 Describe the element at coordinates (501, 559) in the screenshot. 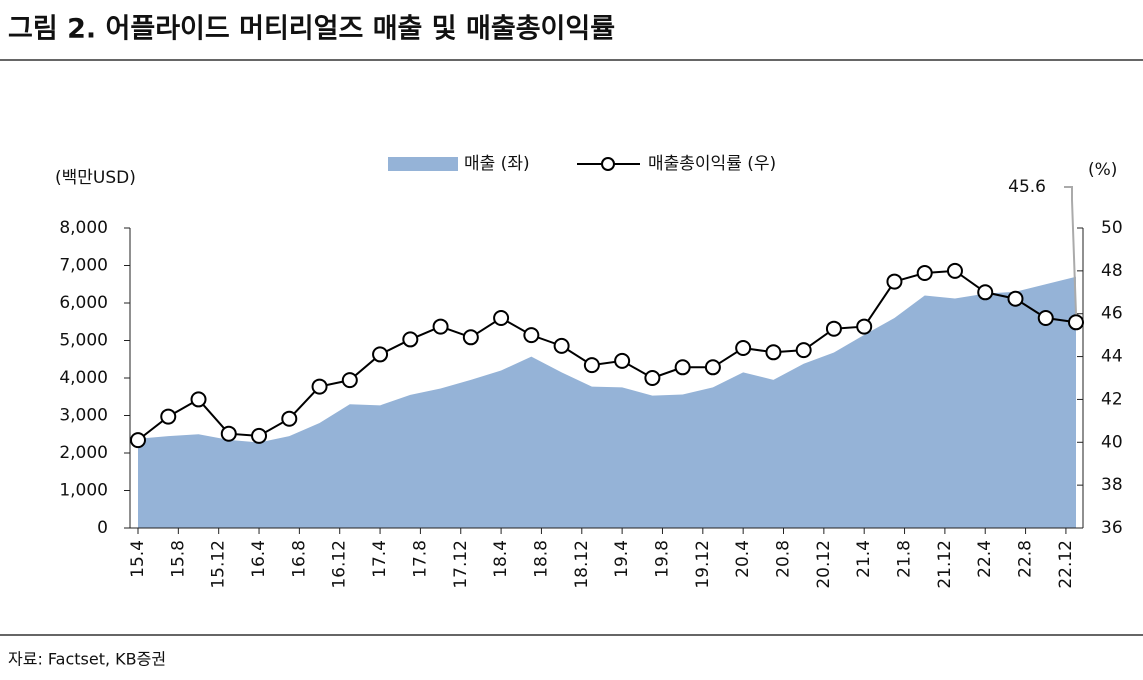

I see `x-tick-label: 18.4` at that location.